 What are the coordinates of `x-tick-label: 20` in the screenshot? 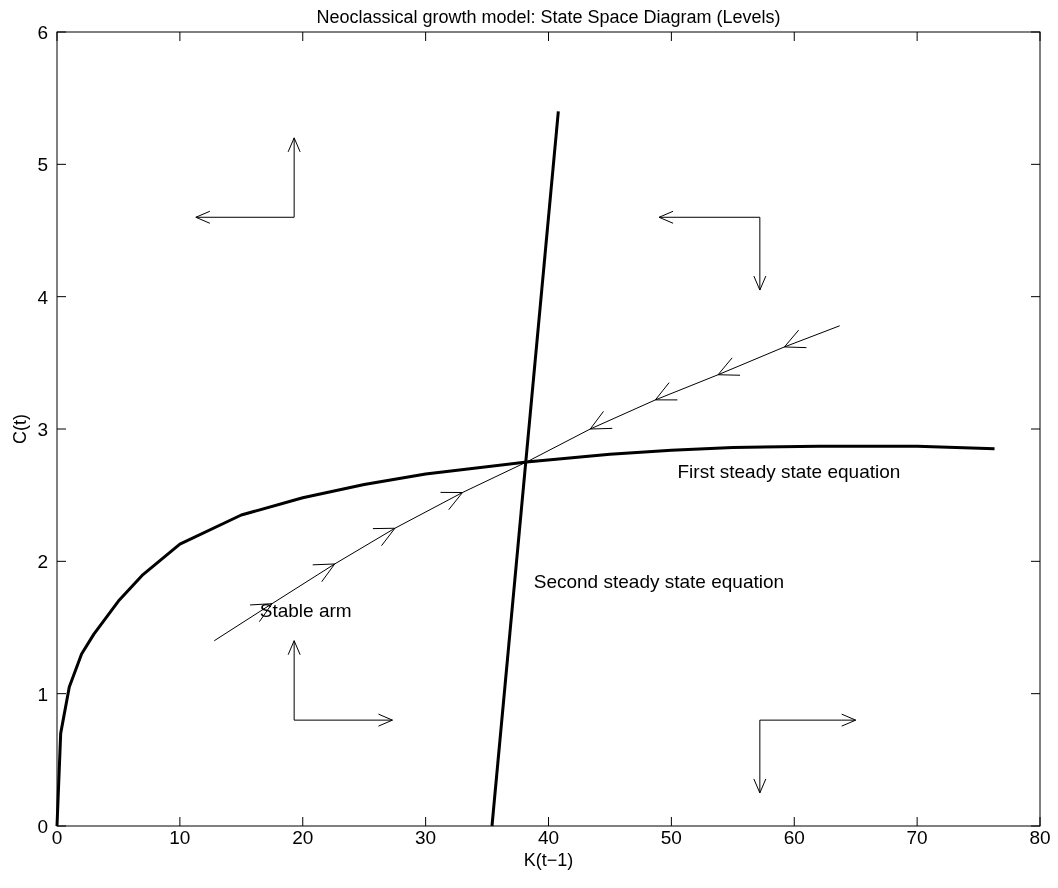 It's located at (303, 837).